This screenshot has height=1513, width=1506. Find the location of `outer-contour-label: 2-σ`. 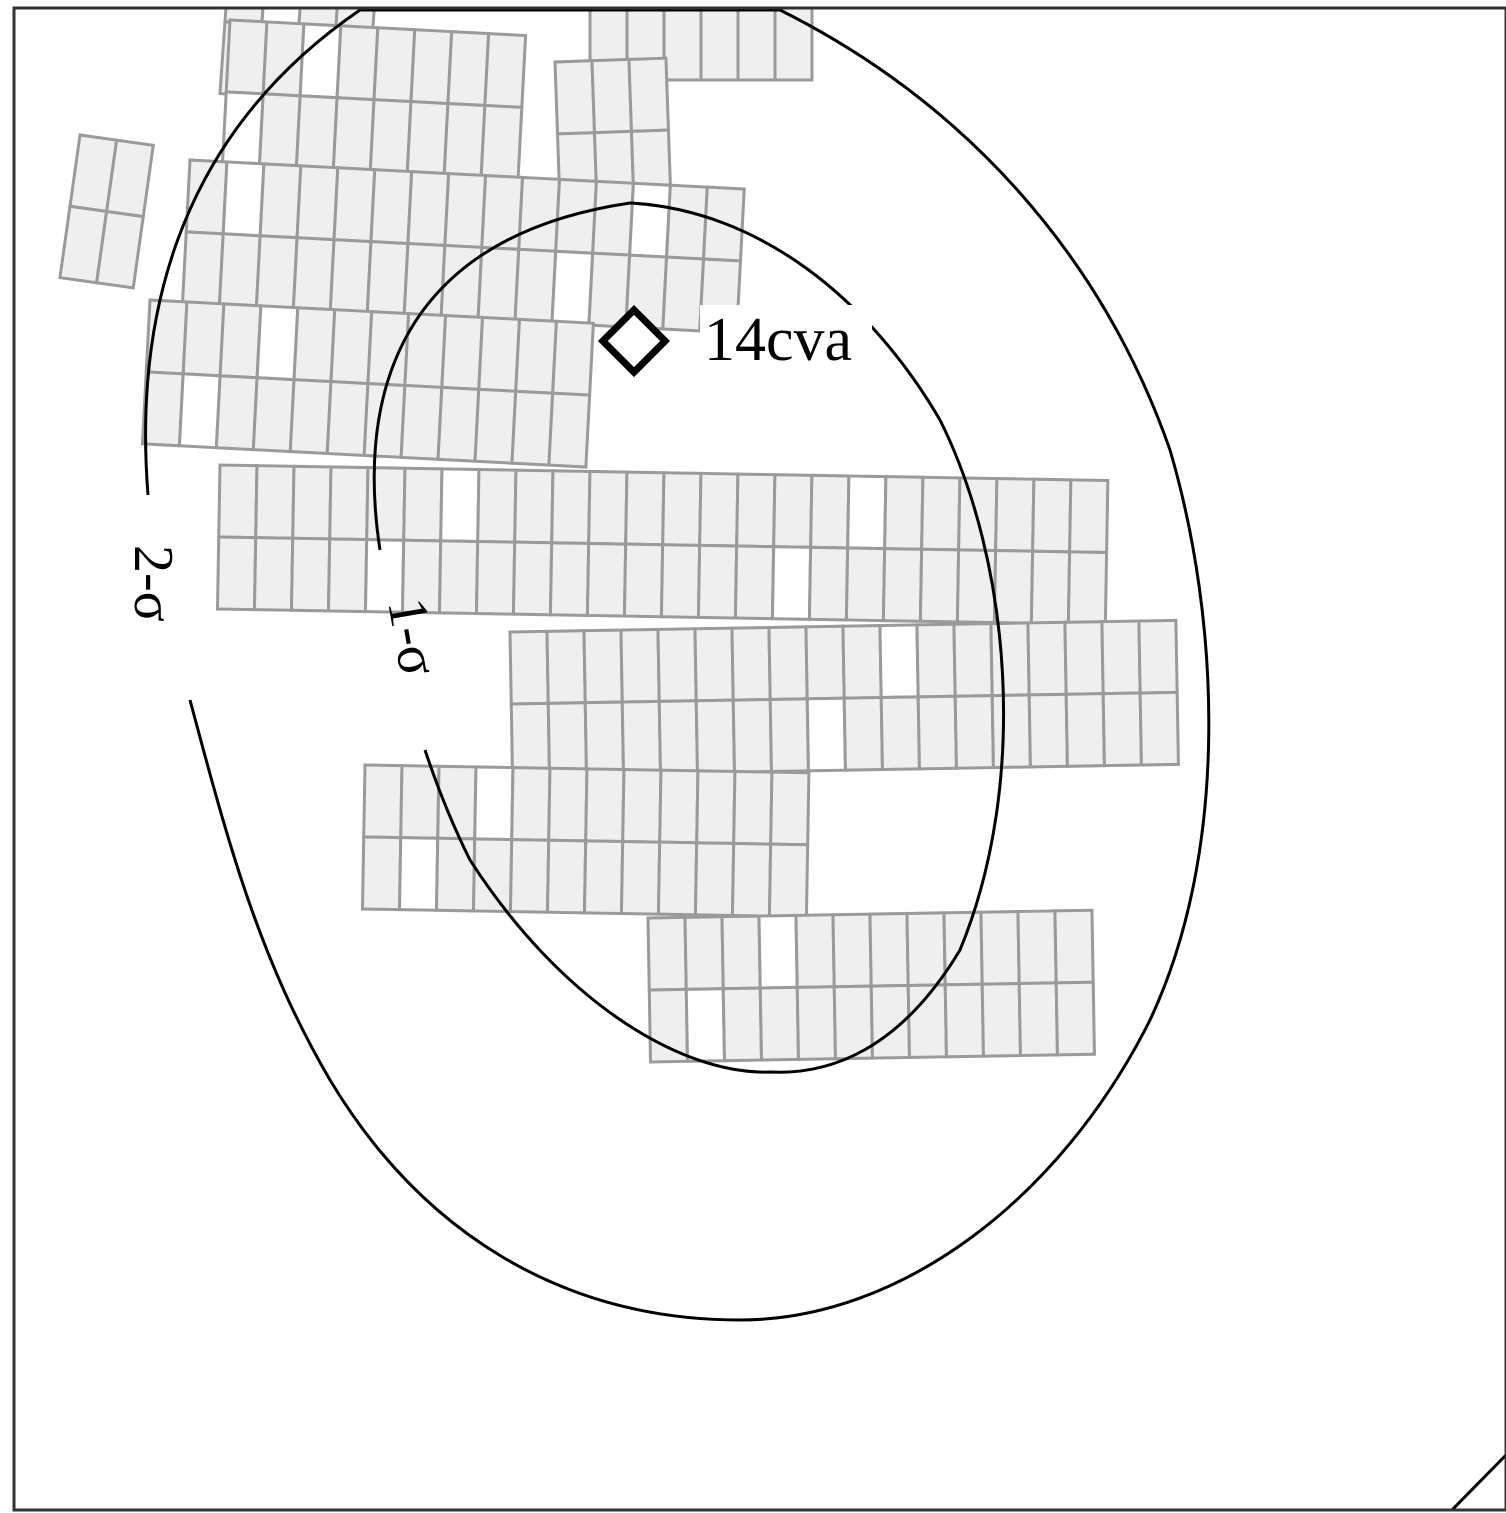

outer-contour-label: 2-σ is located at coordinates (153, 583).